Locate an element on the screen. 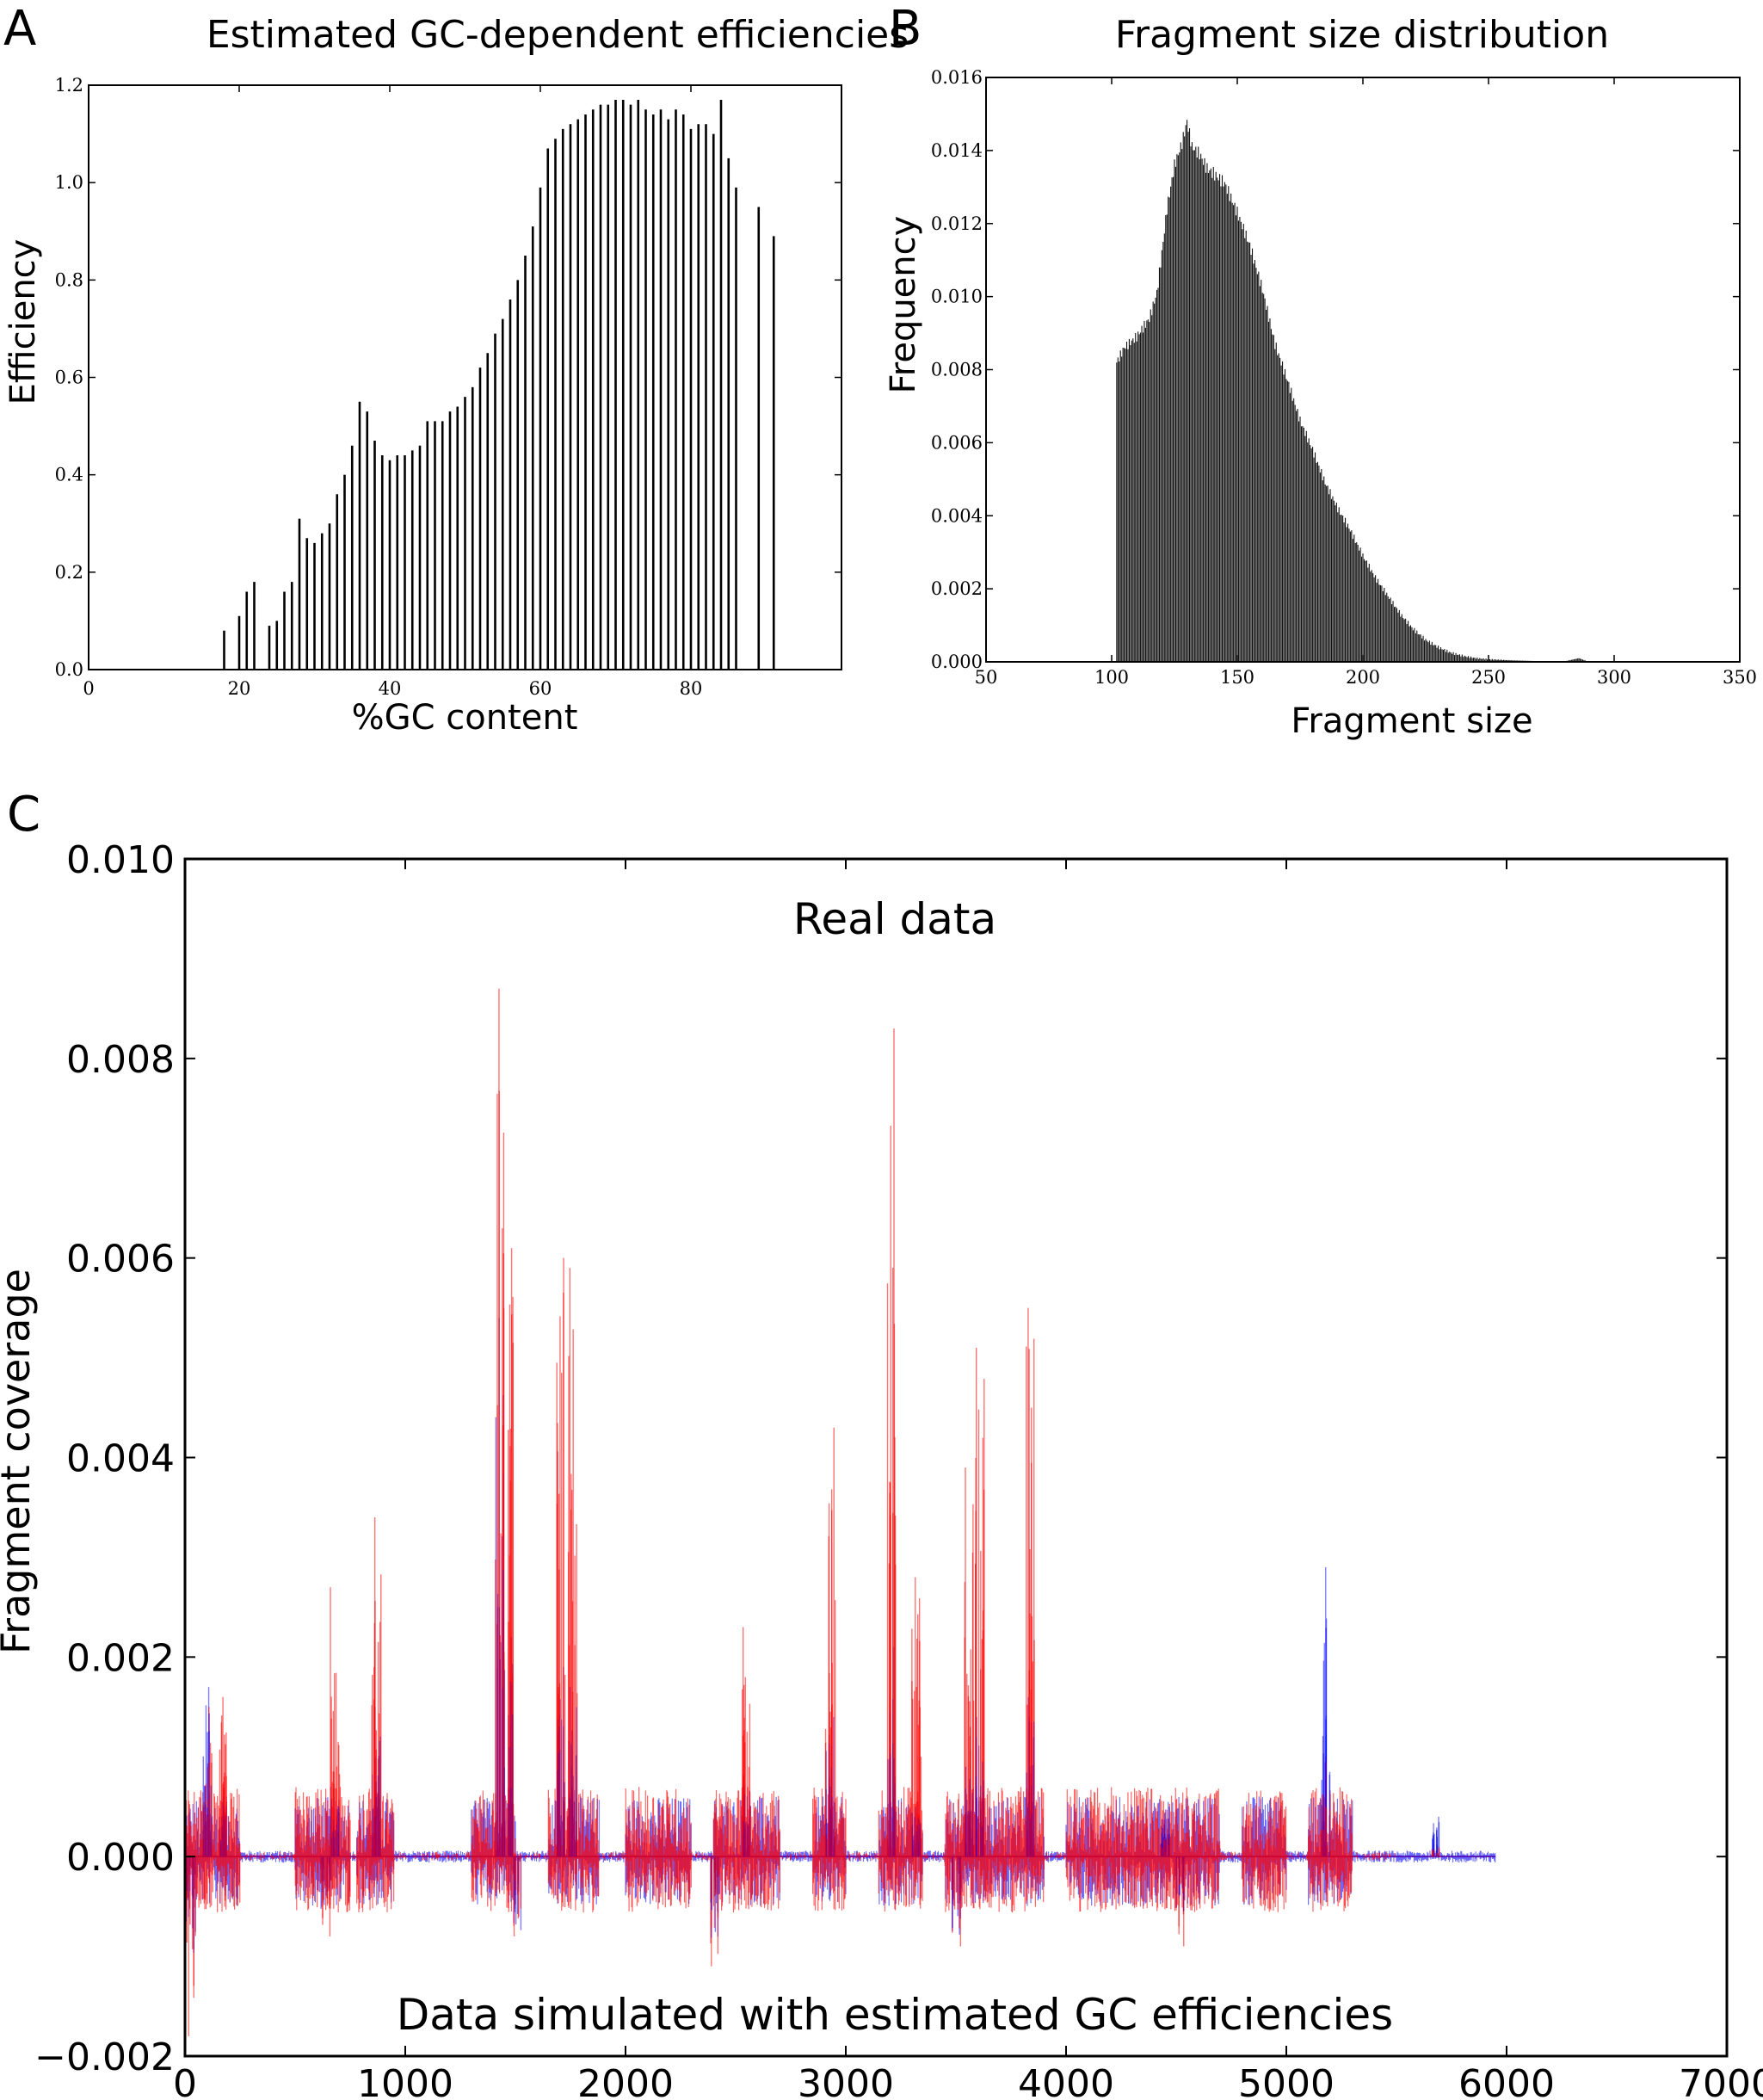 The width and height of the screenshot is (1763, 2100). chart-a-xlabel: %GC content is located at coordinates (465, 718).